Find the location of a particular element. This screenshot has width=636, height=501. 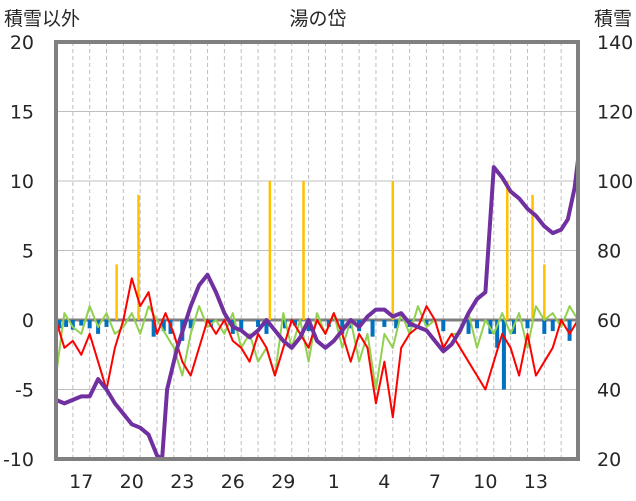

left-tick-label: -10 is located at coordinates (18, 460).